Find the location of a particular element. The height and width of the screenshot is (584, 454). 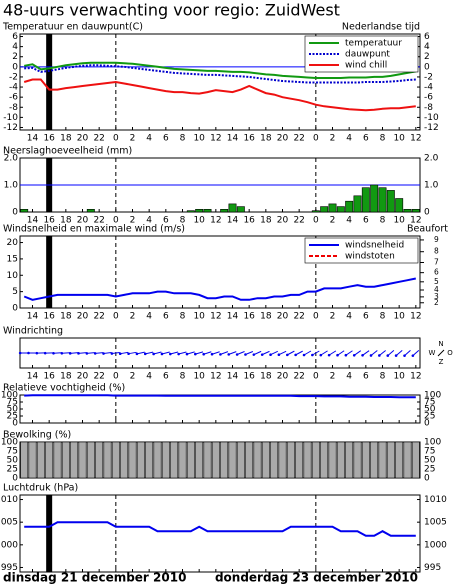

y-tick-label: 100 is located at coordinates (432, 396).